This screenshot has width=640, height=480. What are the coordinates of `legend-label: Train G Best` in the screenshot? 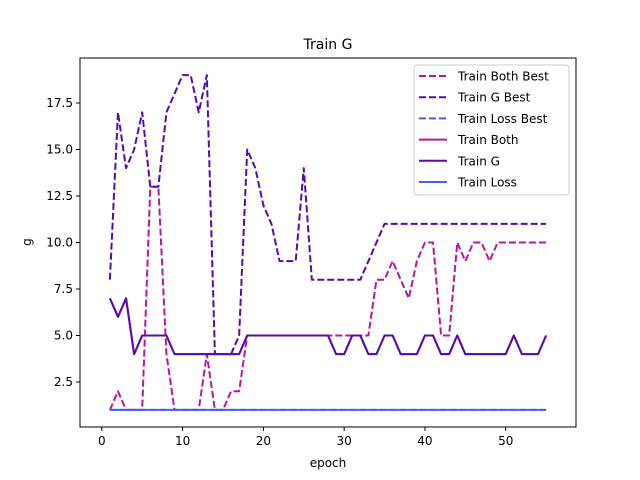 It's located at (494, 98).